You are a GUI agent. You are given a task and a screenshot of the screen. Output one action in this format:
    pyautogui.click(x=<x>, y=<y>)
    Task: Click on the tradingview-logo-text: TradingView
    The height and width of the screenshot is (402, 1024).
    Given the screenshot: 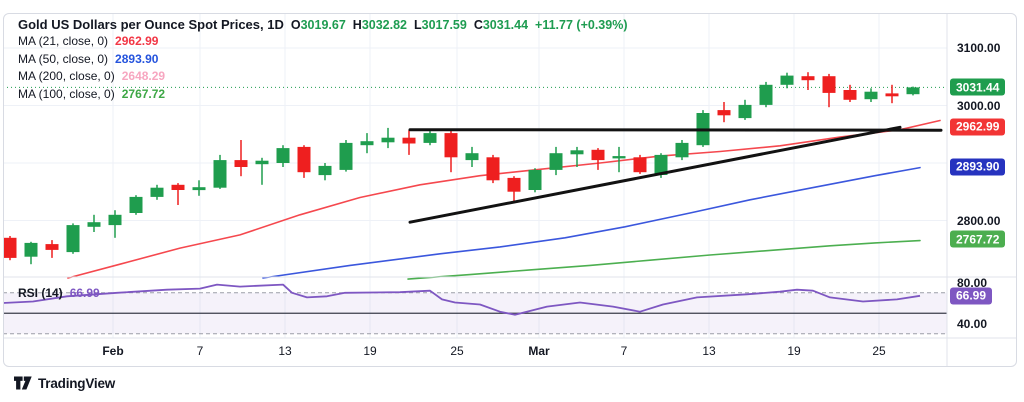 What is the action you would take?
    pyautogui.click(x=77, y=383)
    